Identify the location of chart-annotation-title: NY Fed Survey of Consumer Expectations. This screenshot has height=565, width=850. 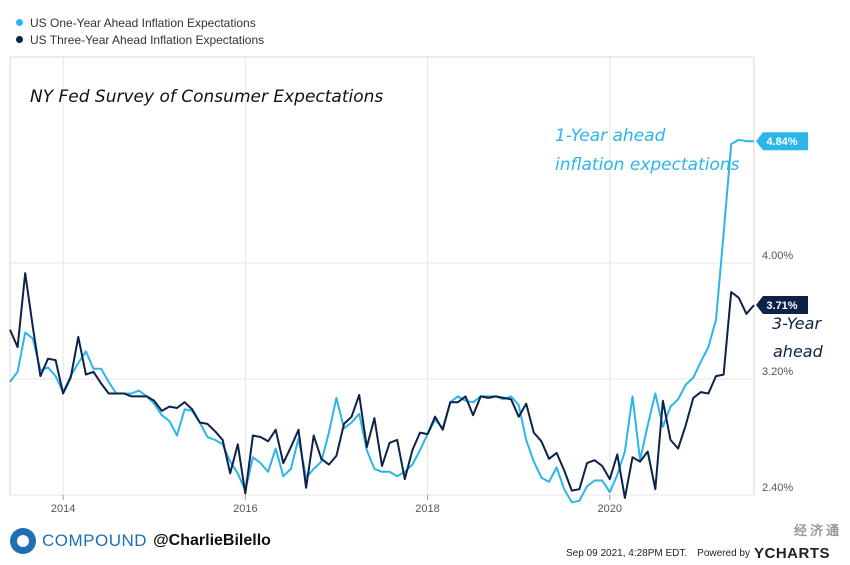
(206, 97).